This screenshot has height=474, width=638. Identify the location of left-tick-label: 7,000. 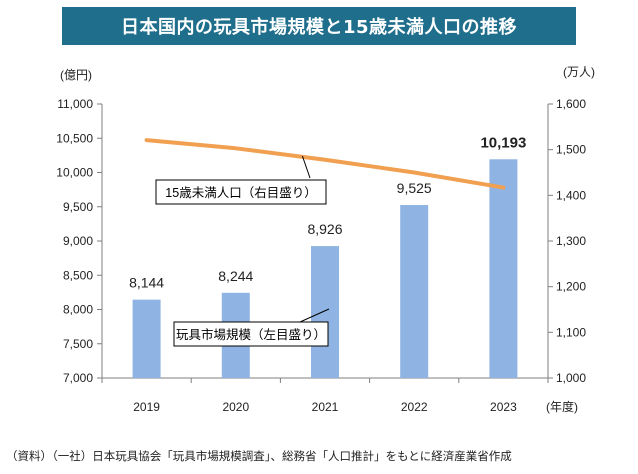
(78, 378).